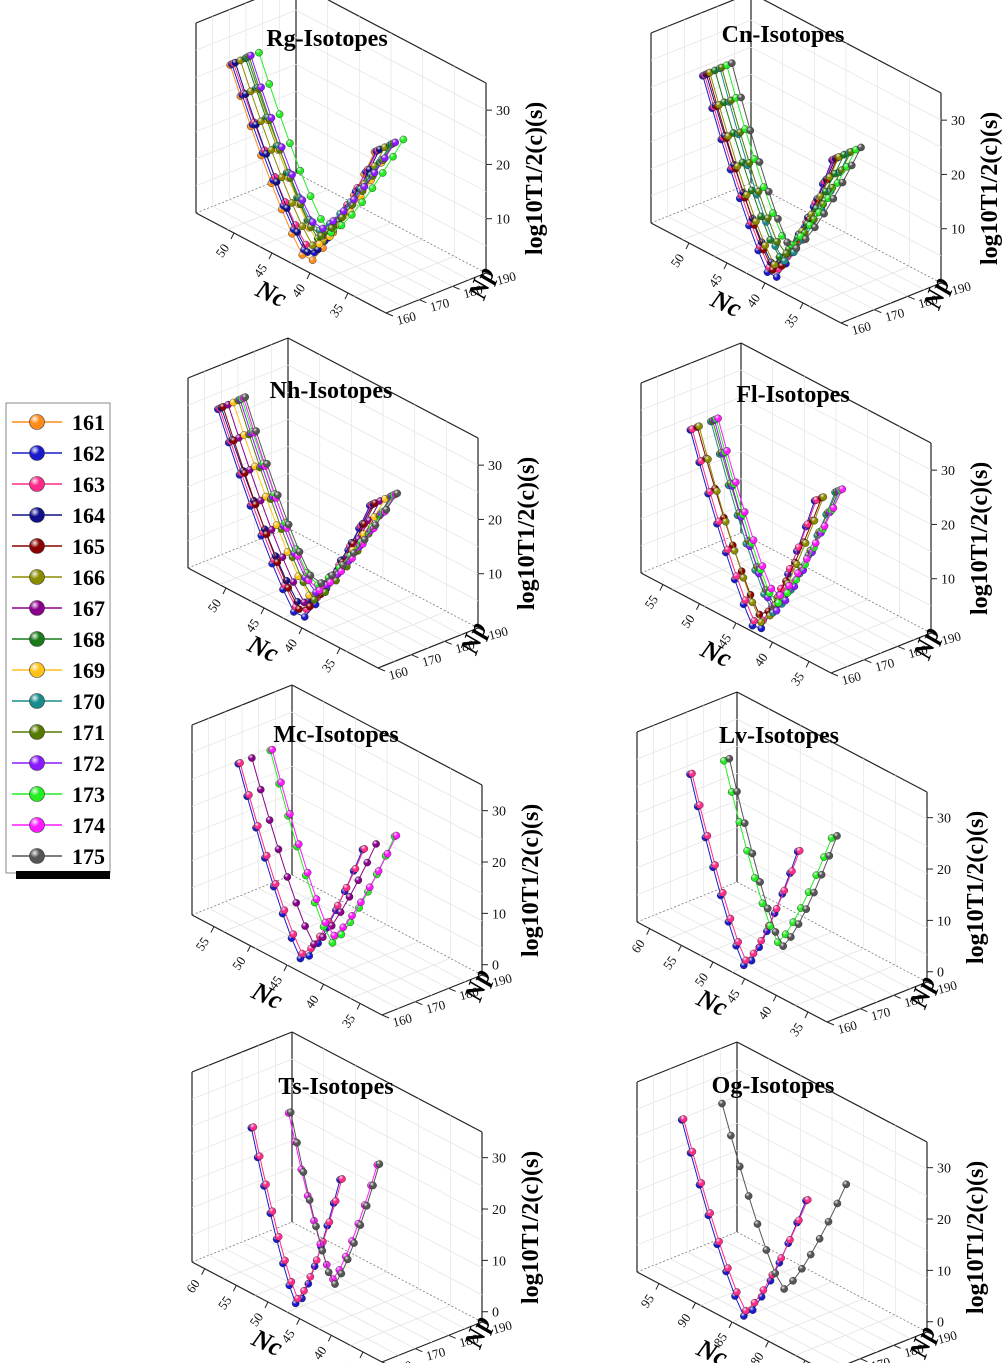 The height and width of the screenshot is (1363, 1006). I want to click on legend-item-162: 162, so click(58, 453).